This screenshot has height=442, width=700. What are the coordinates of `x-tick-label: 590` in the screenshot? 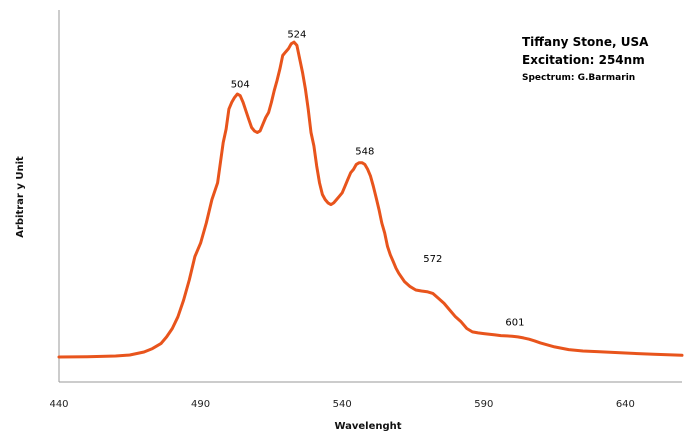 It's located at (483, 404).